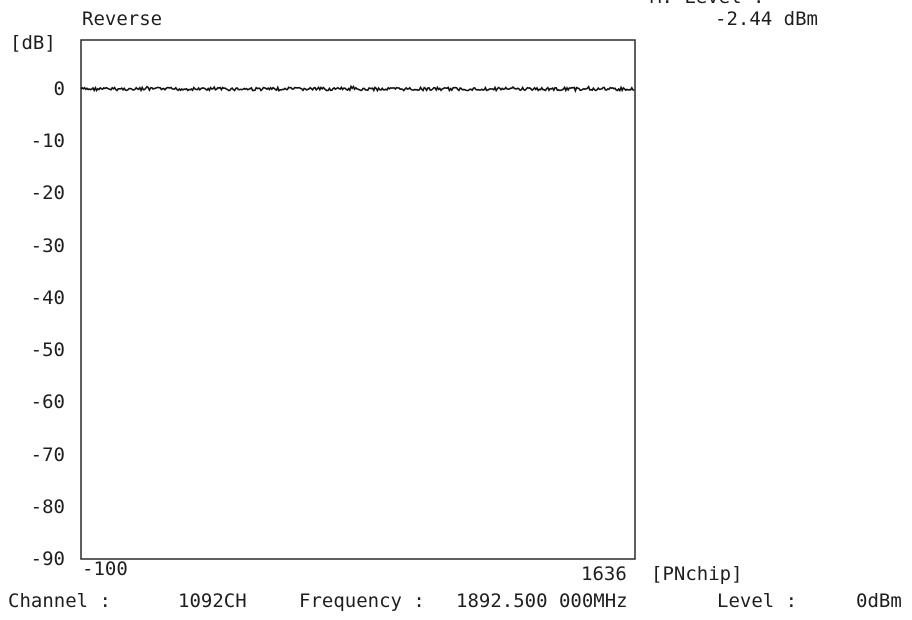 This screenshot has height=620, width=912. I want to click on series-trace, so click(357, 89).